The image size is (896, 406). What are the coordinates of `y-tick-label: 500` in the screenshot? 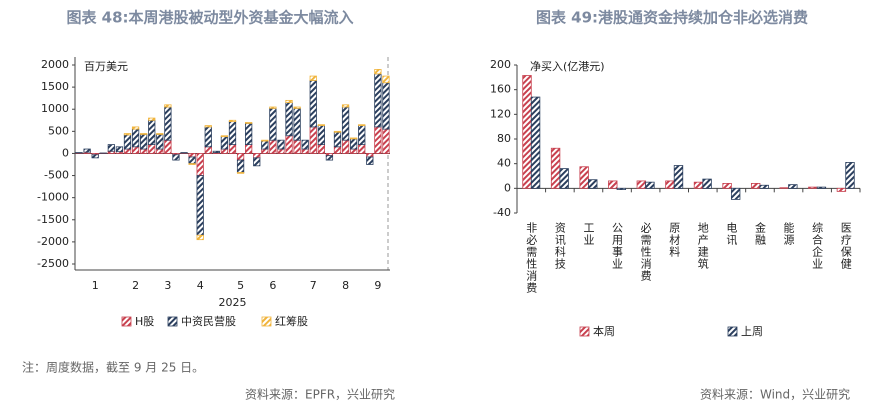 It's located at (58, 130).